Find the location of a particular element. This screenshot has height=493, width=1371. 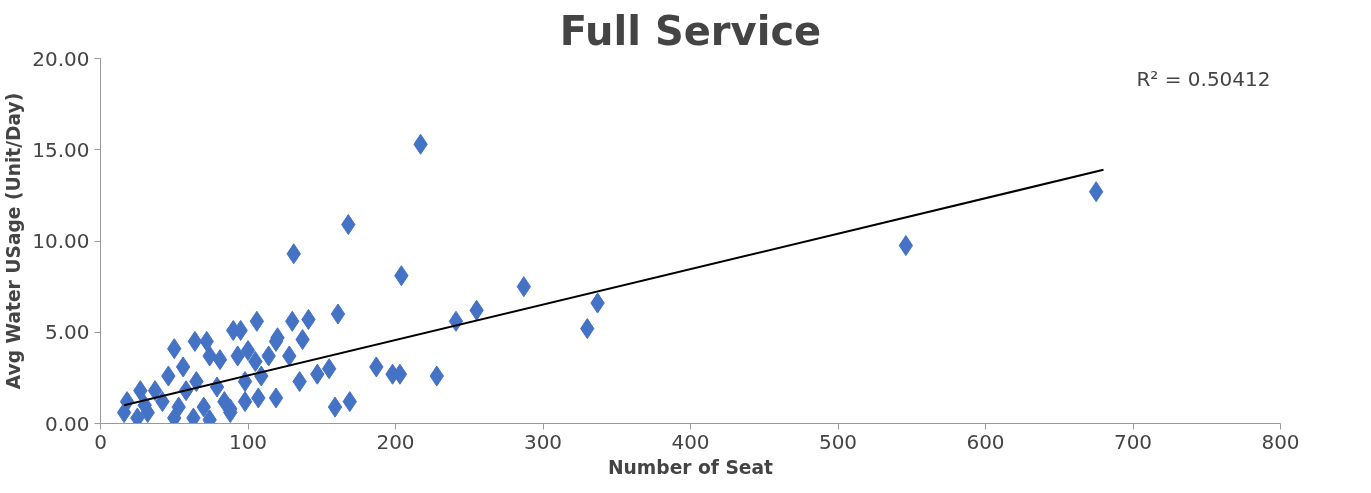

x-tick-label: 0 is located at coordinates (100, 441).